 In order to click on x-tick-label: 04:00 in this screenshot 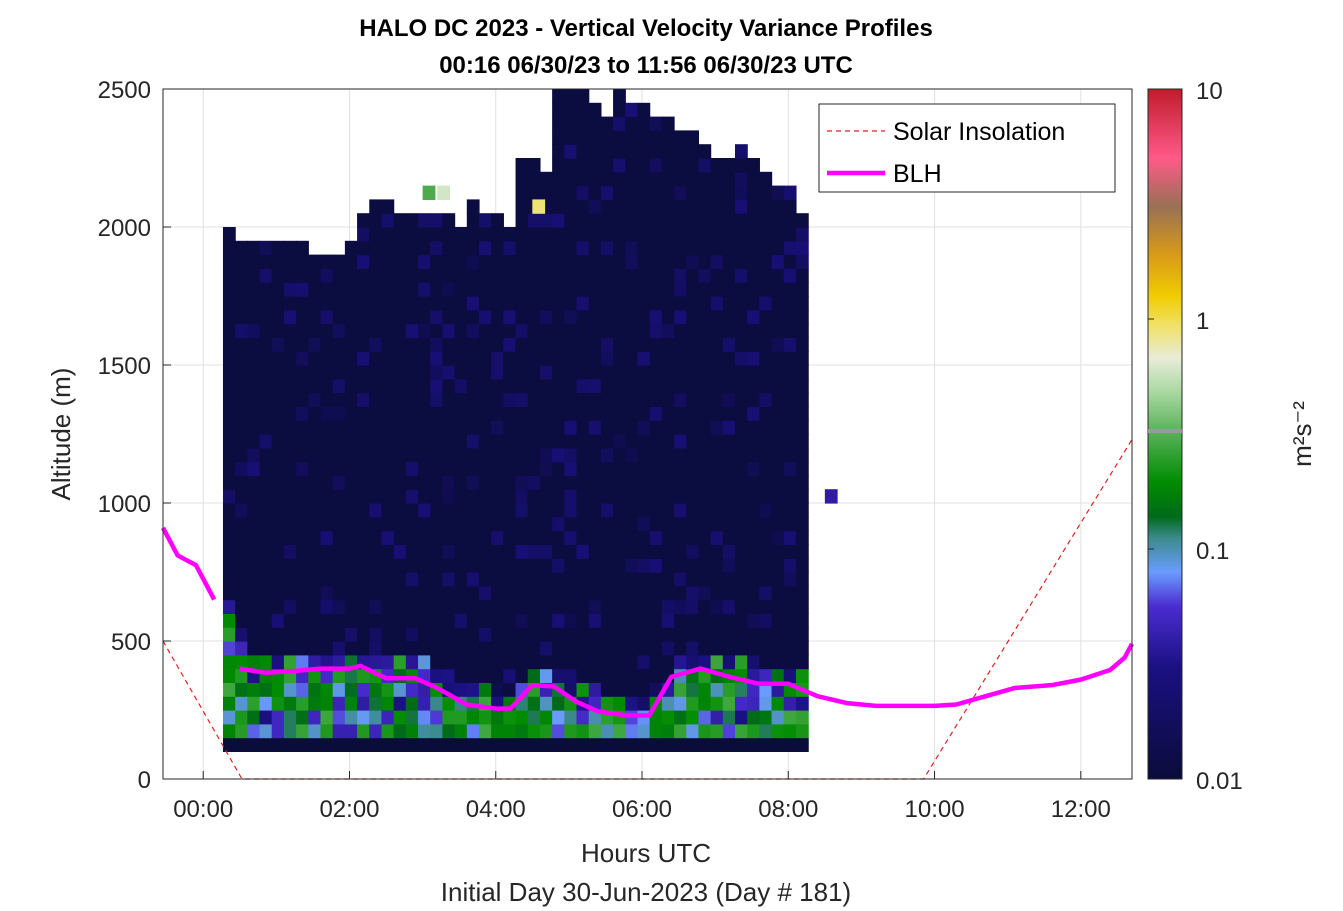, I will do `click(496, 809)`.